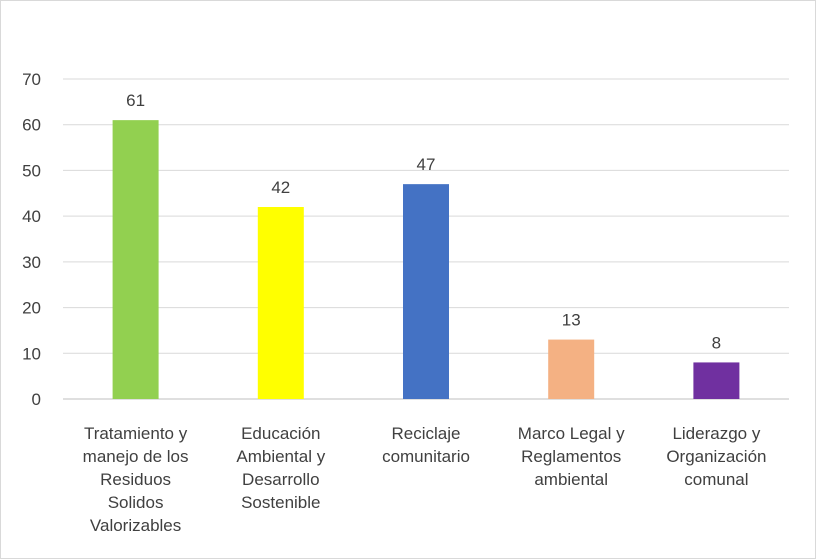  What do you see at coordinates (136, 433) in the screenshot?
I see `category-label-1-line-1: Tratamiento y` at bounding box center [136, 433].